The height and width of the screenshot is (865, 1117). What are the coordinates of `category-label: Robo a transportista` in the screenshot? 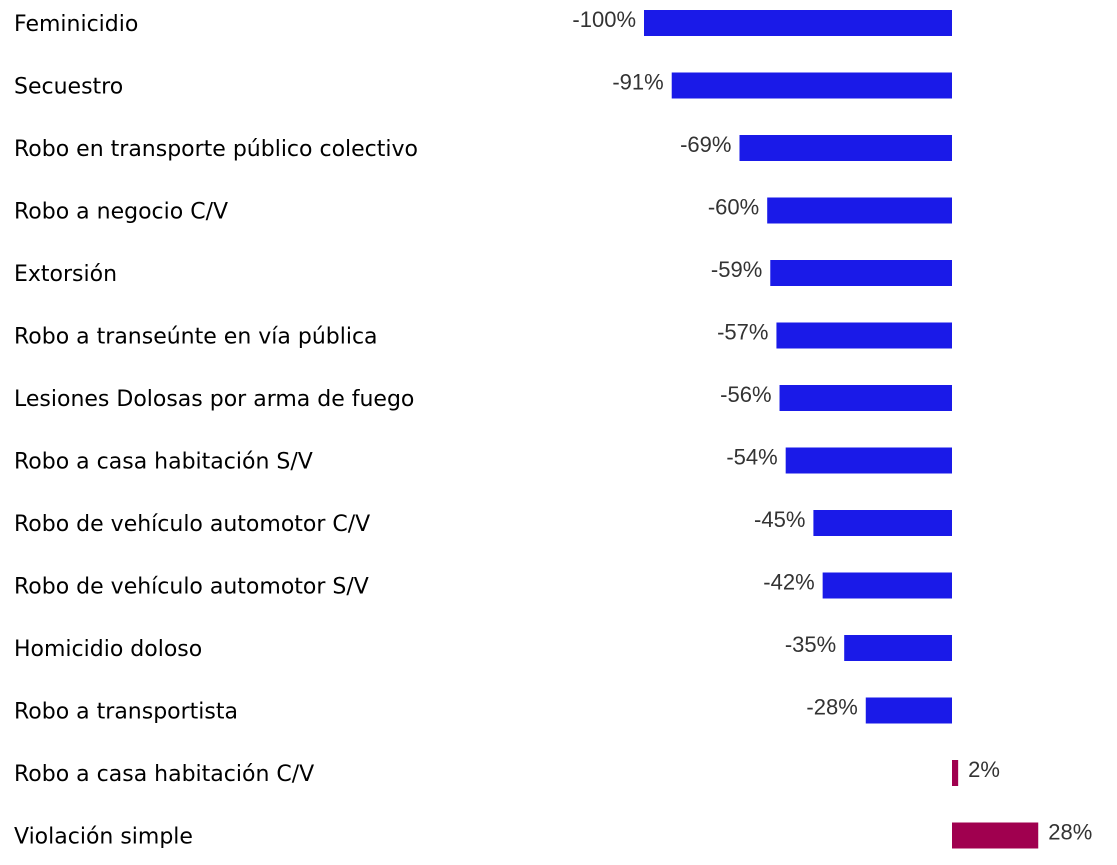 It's located at (126, 712).